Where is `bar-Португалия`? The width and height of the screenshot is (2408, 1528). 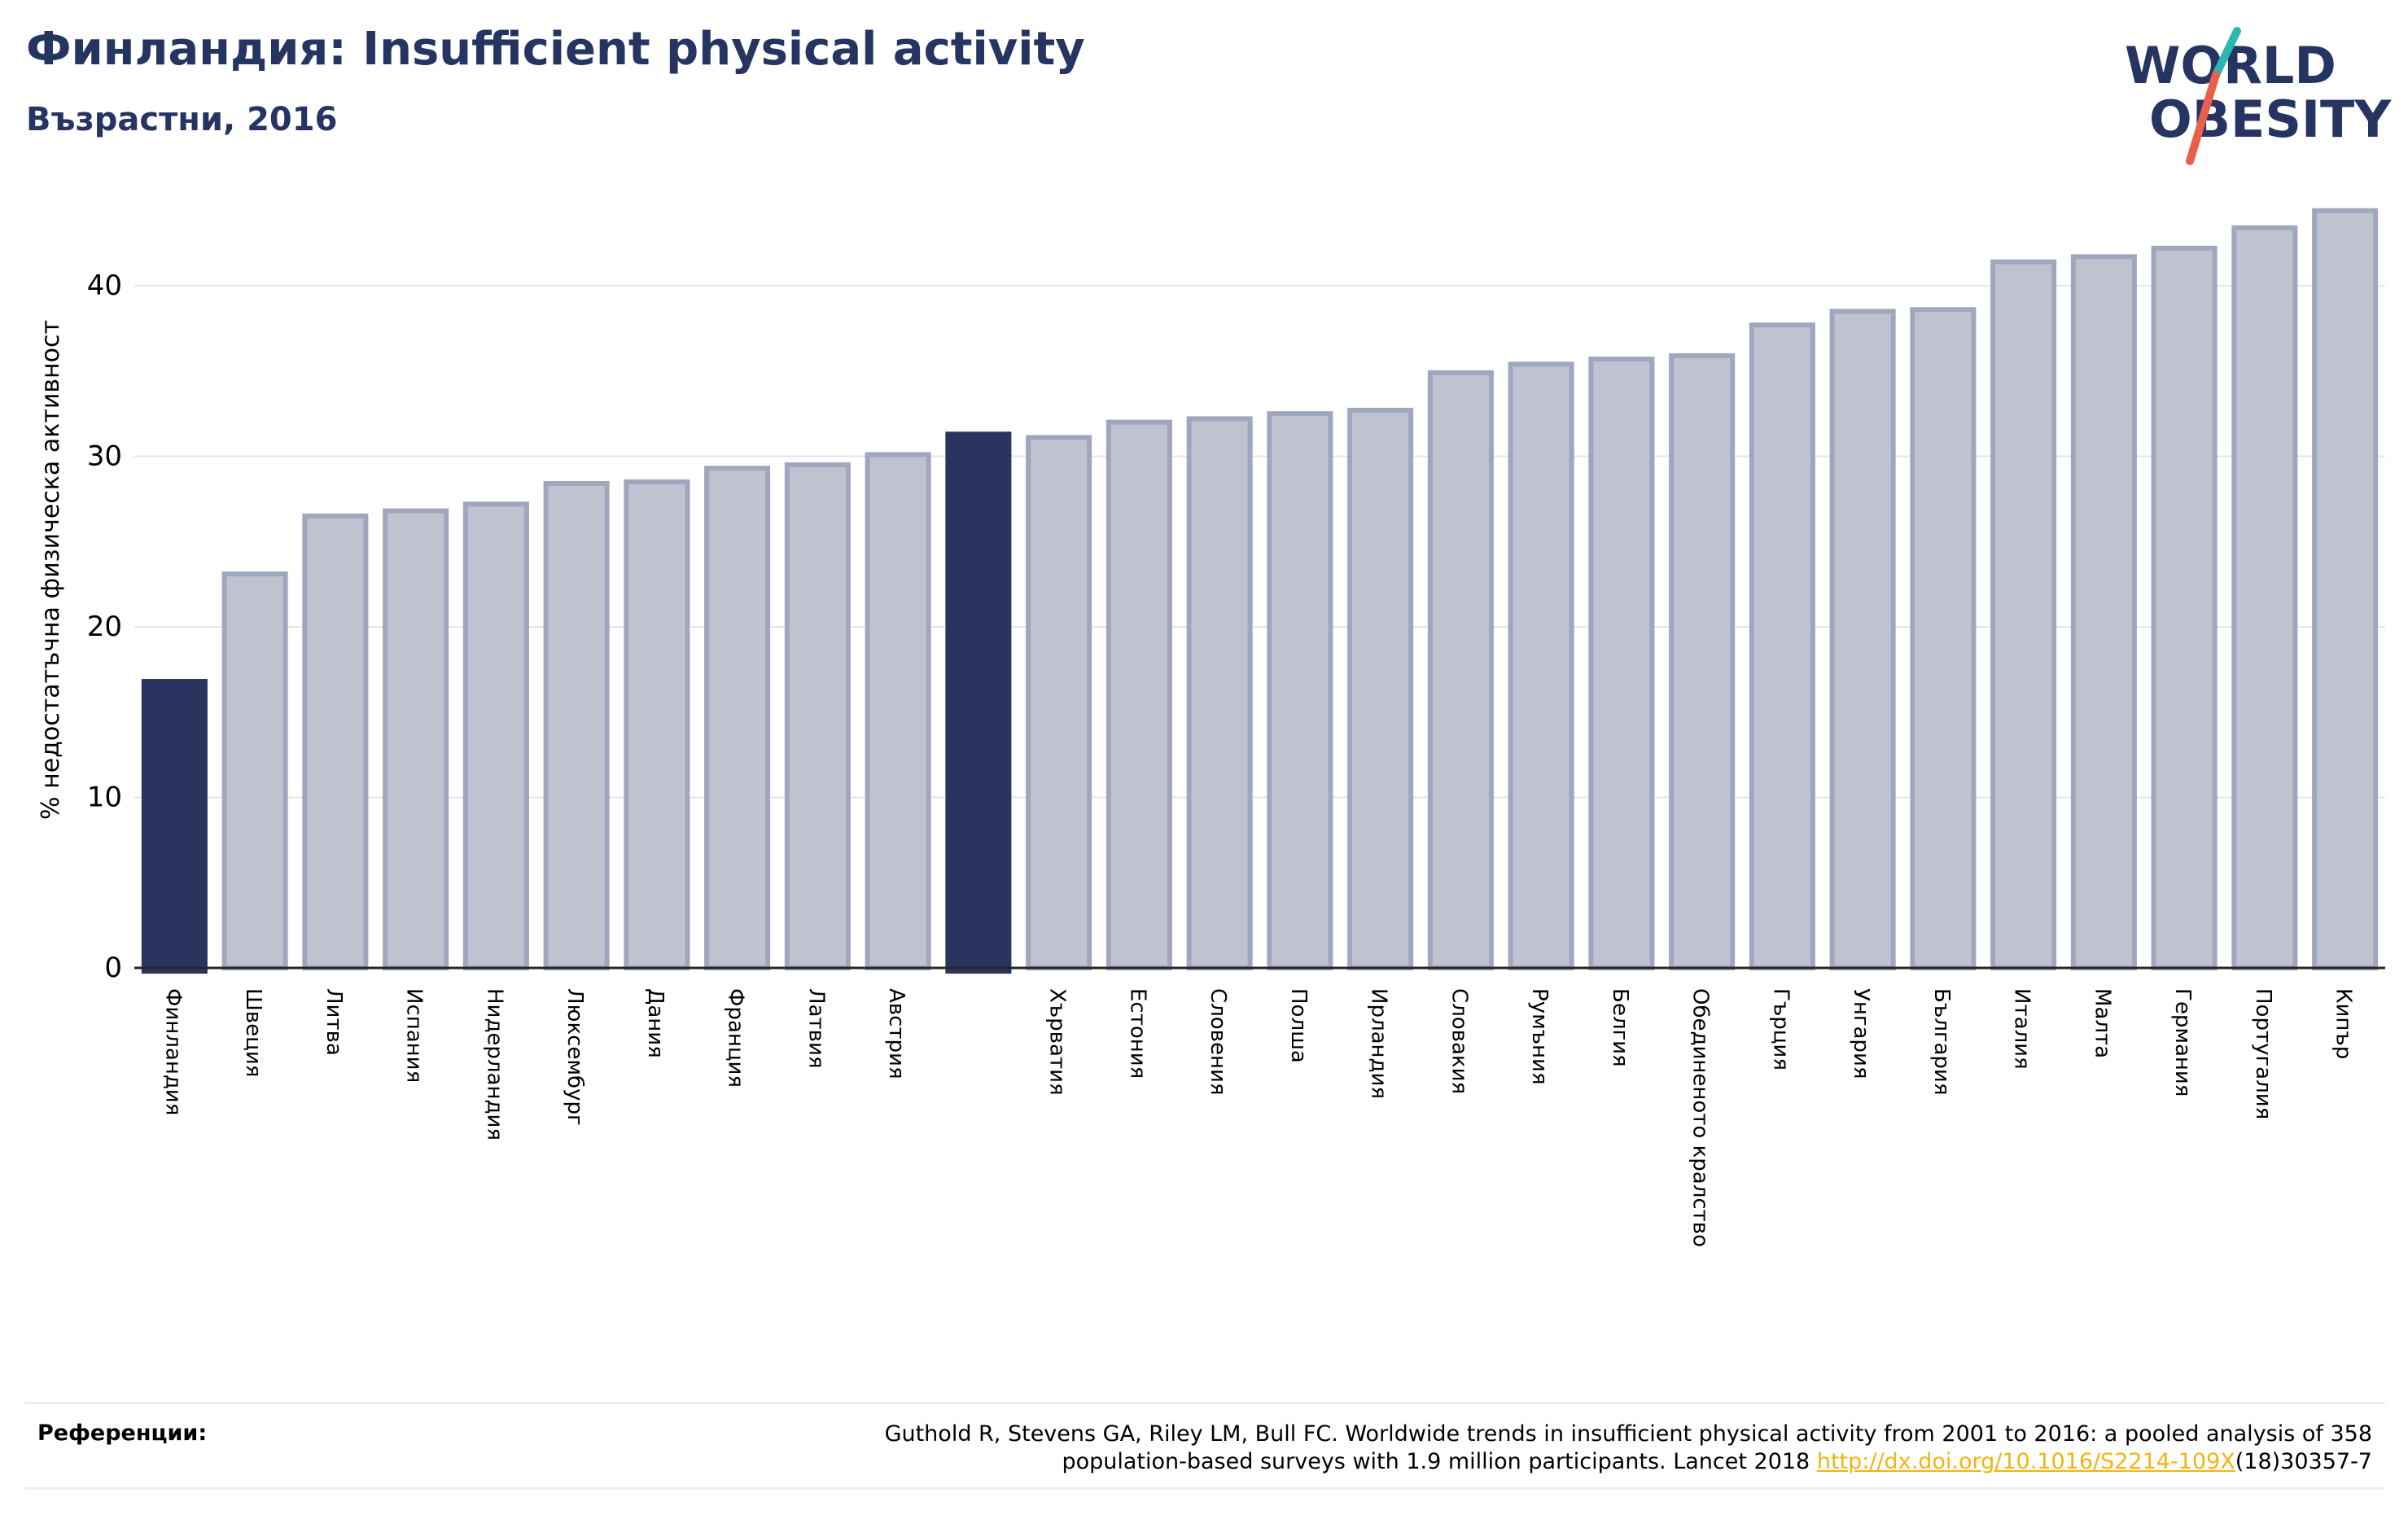 bar-Португалия is located at coordinates (2265, 598).